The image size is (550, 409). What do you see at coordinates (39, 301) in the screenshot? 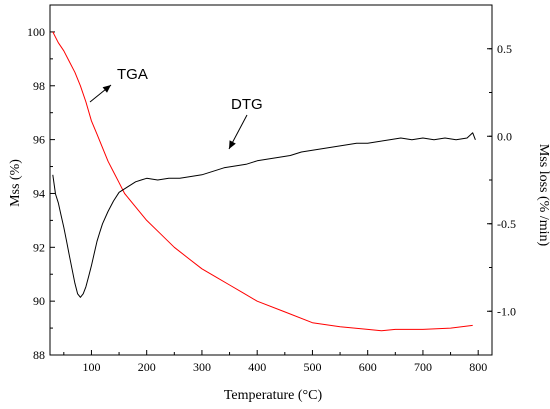
I see `y-left-tick-label: 90` at bounding box center [39, 301].